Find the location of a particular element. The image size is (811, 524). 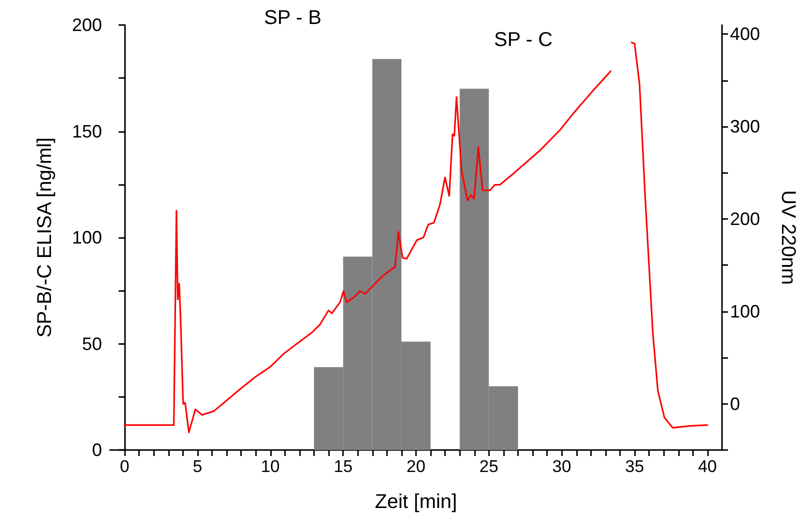

x-tick-label: 0 is located at coordinates (125, 466).